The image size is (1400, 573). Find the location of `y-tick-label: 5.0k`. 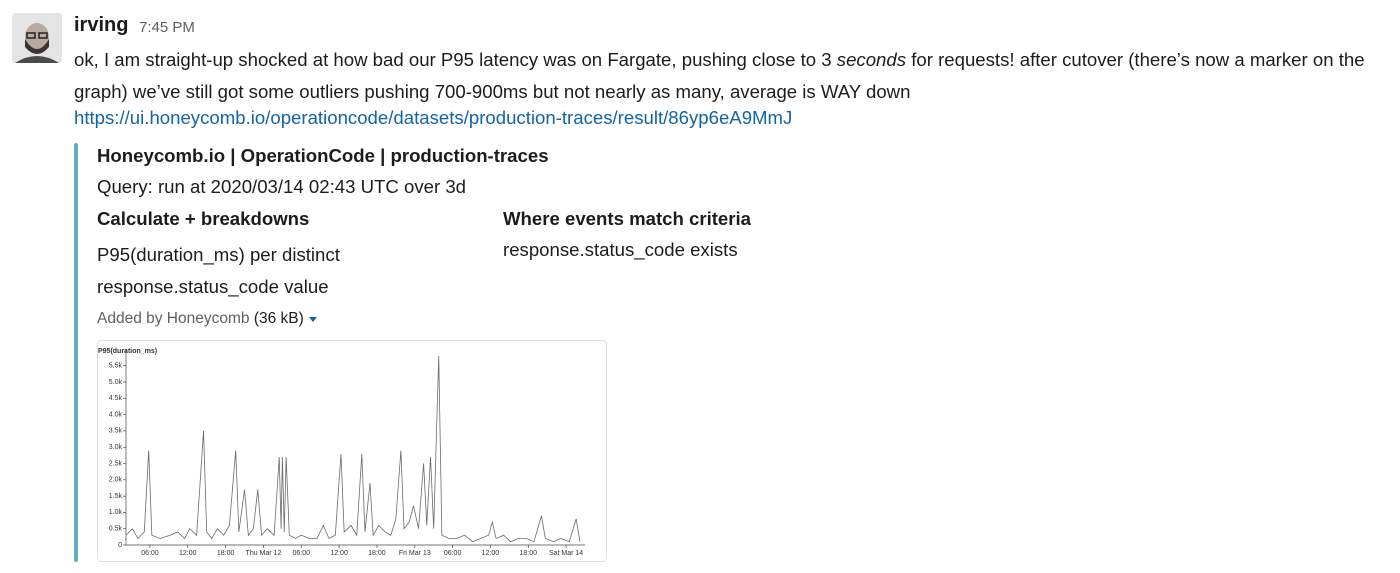

y-tick-label: 5.0k is located at coordinates (116, 382).